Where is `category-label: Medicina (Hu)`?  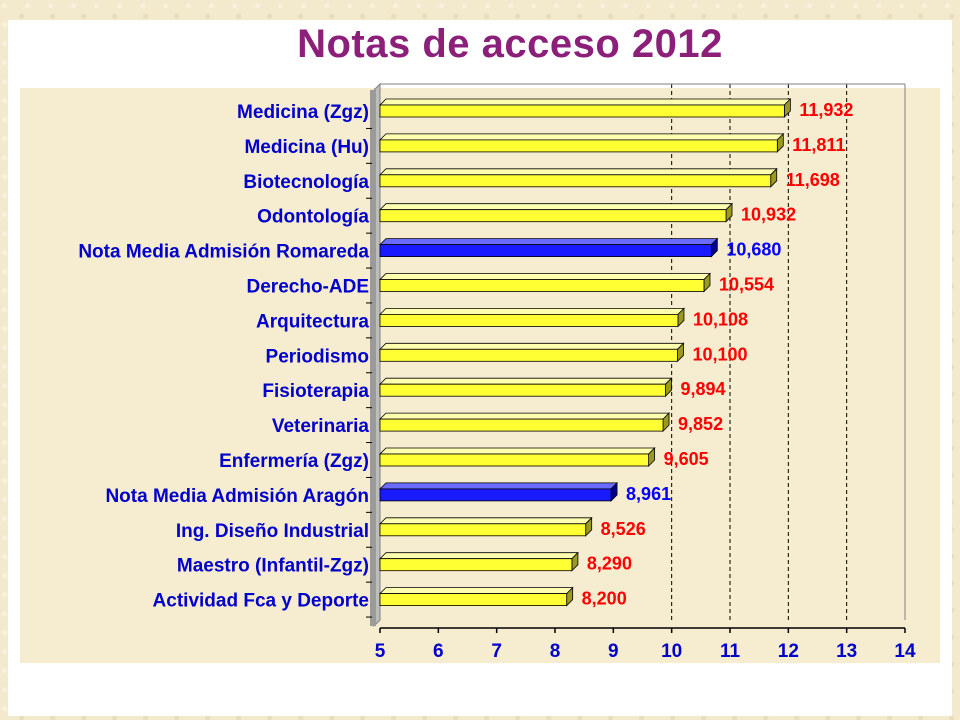
category-label: Medicina (Hu) is located at coordinates (306, 147).